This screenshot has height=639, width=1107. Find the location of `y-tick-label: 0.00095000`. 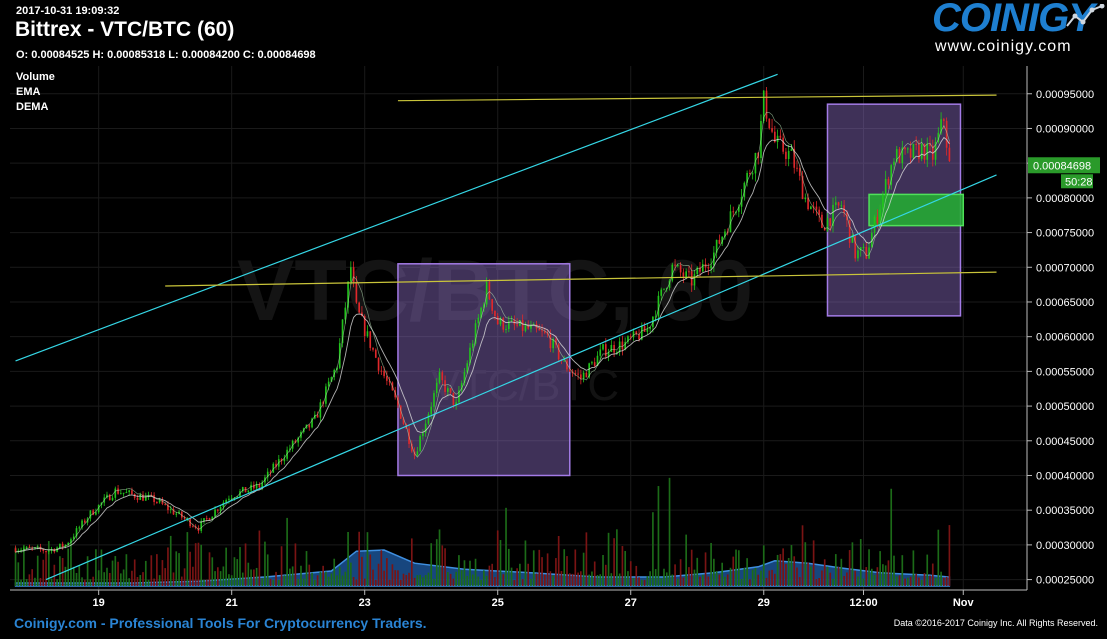

y-tick-label: 0.00095000 is located at coordinates (1065, 95).